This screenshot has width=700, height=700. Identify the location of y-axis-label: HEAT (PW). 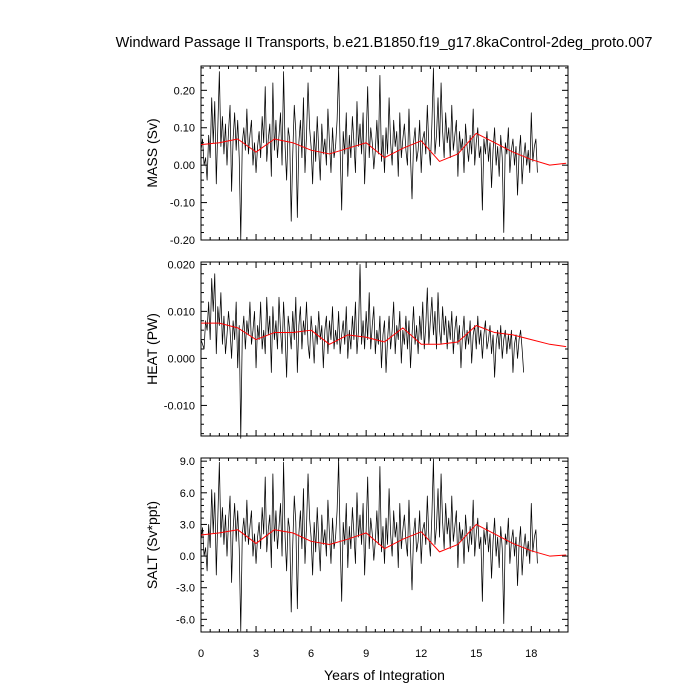
(152, 349).